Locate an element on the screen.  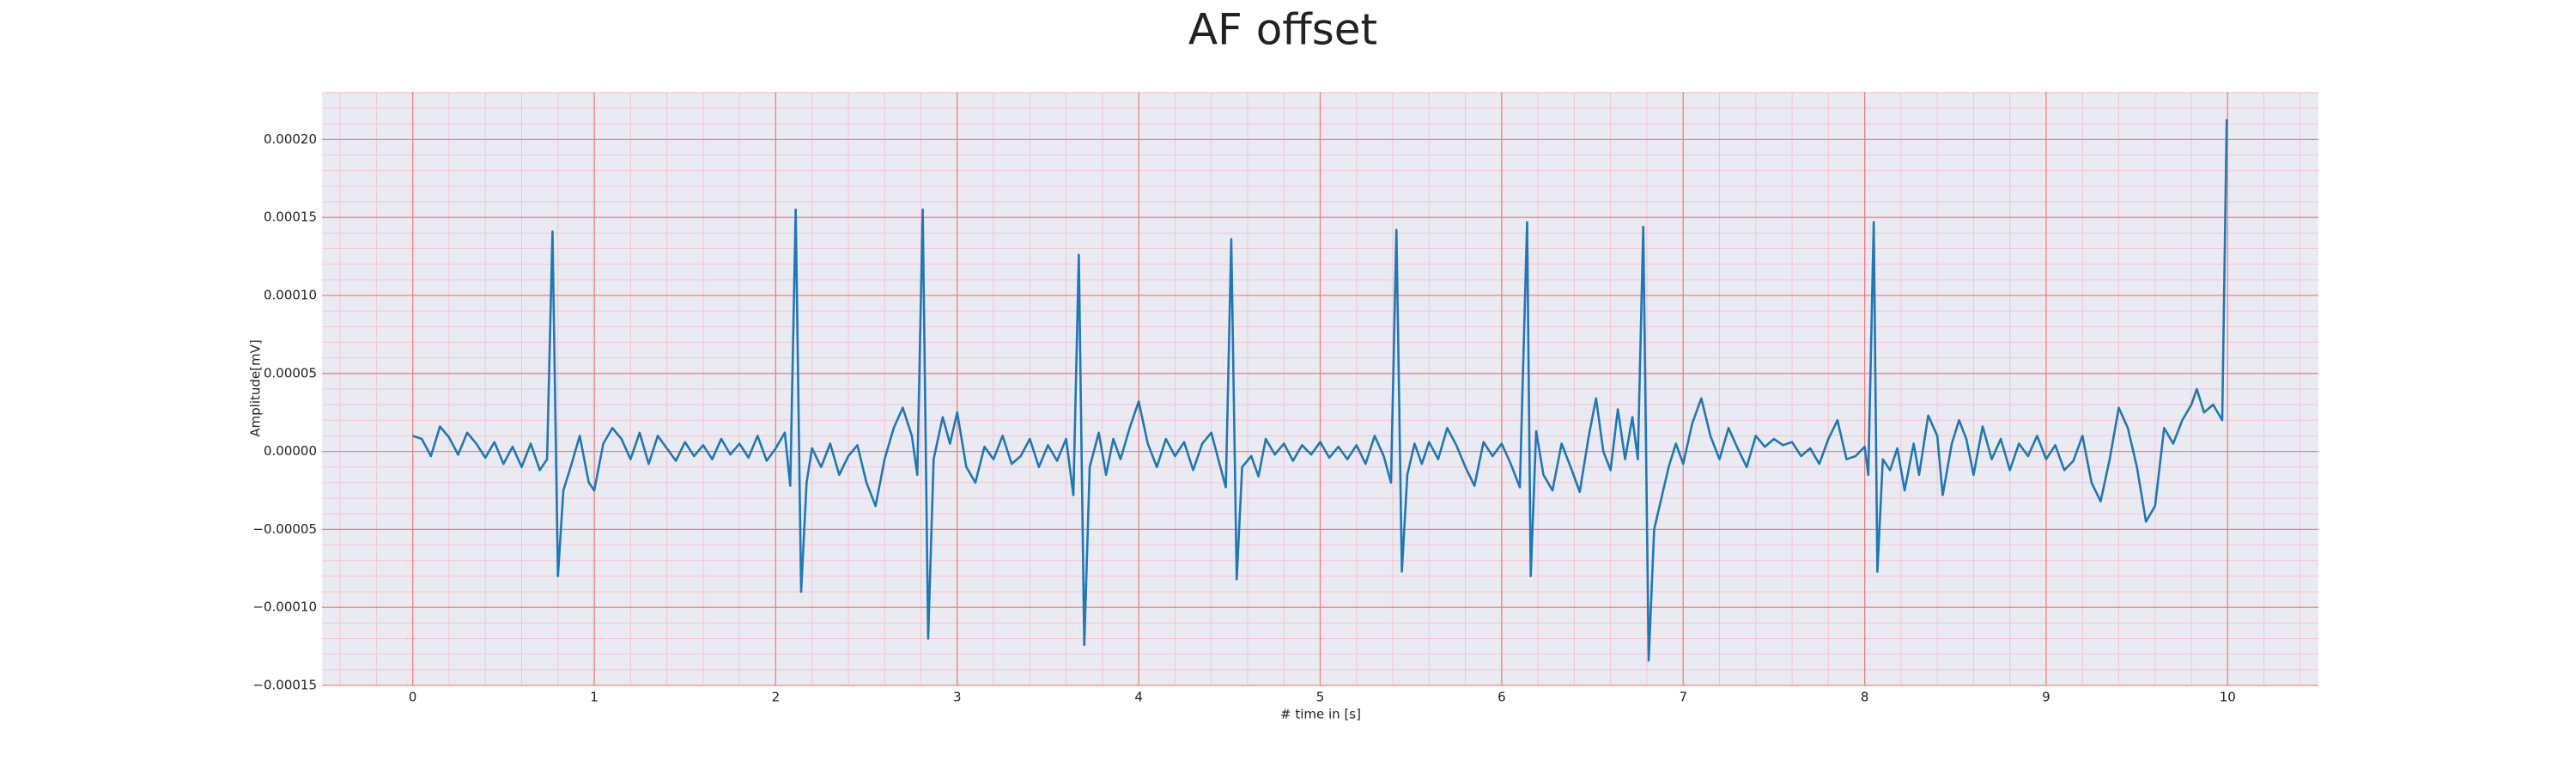
y-tick-label: −0.00005 is located at coordinates (284, 529).